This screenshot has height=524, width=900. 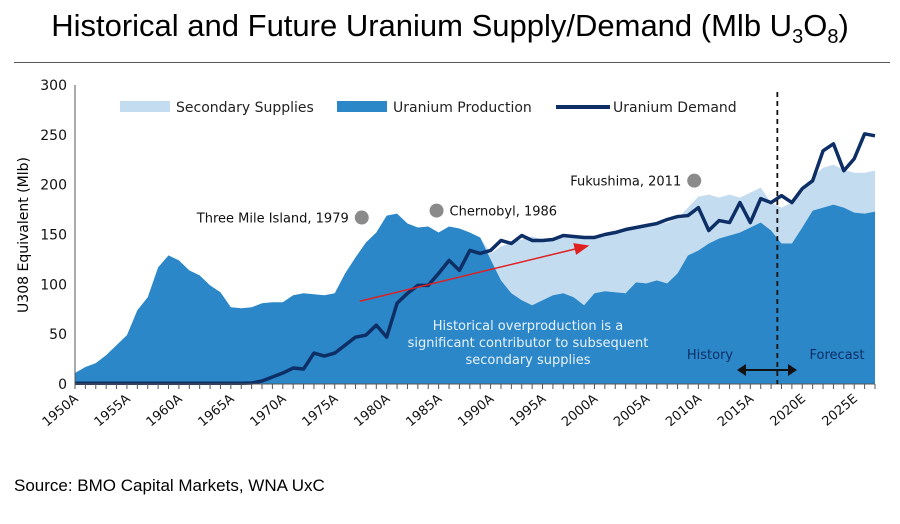 I want to click on y-axis-label: U308 Equivalent (Mlb), so click(x=24, y=235).